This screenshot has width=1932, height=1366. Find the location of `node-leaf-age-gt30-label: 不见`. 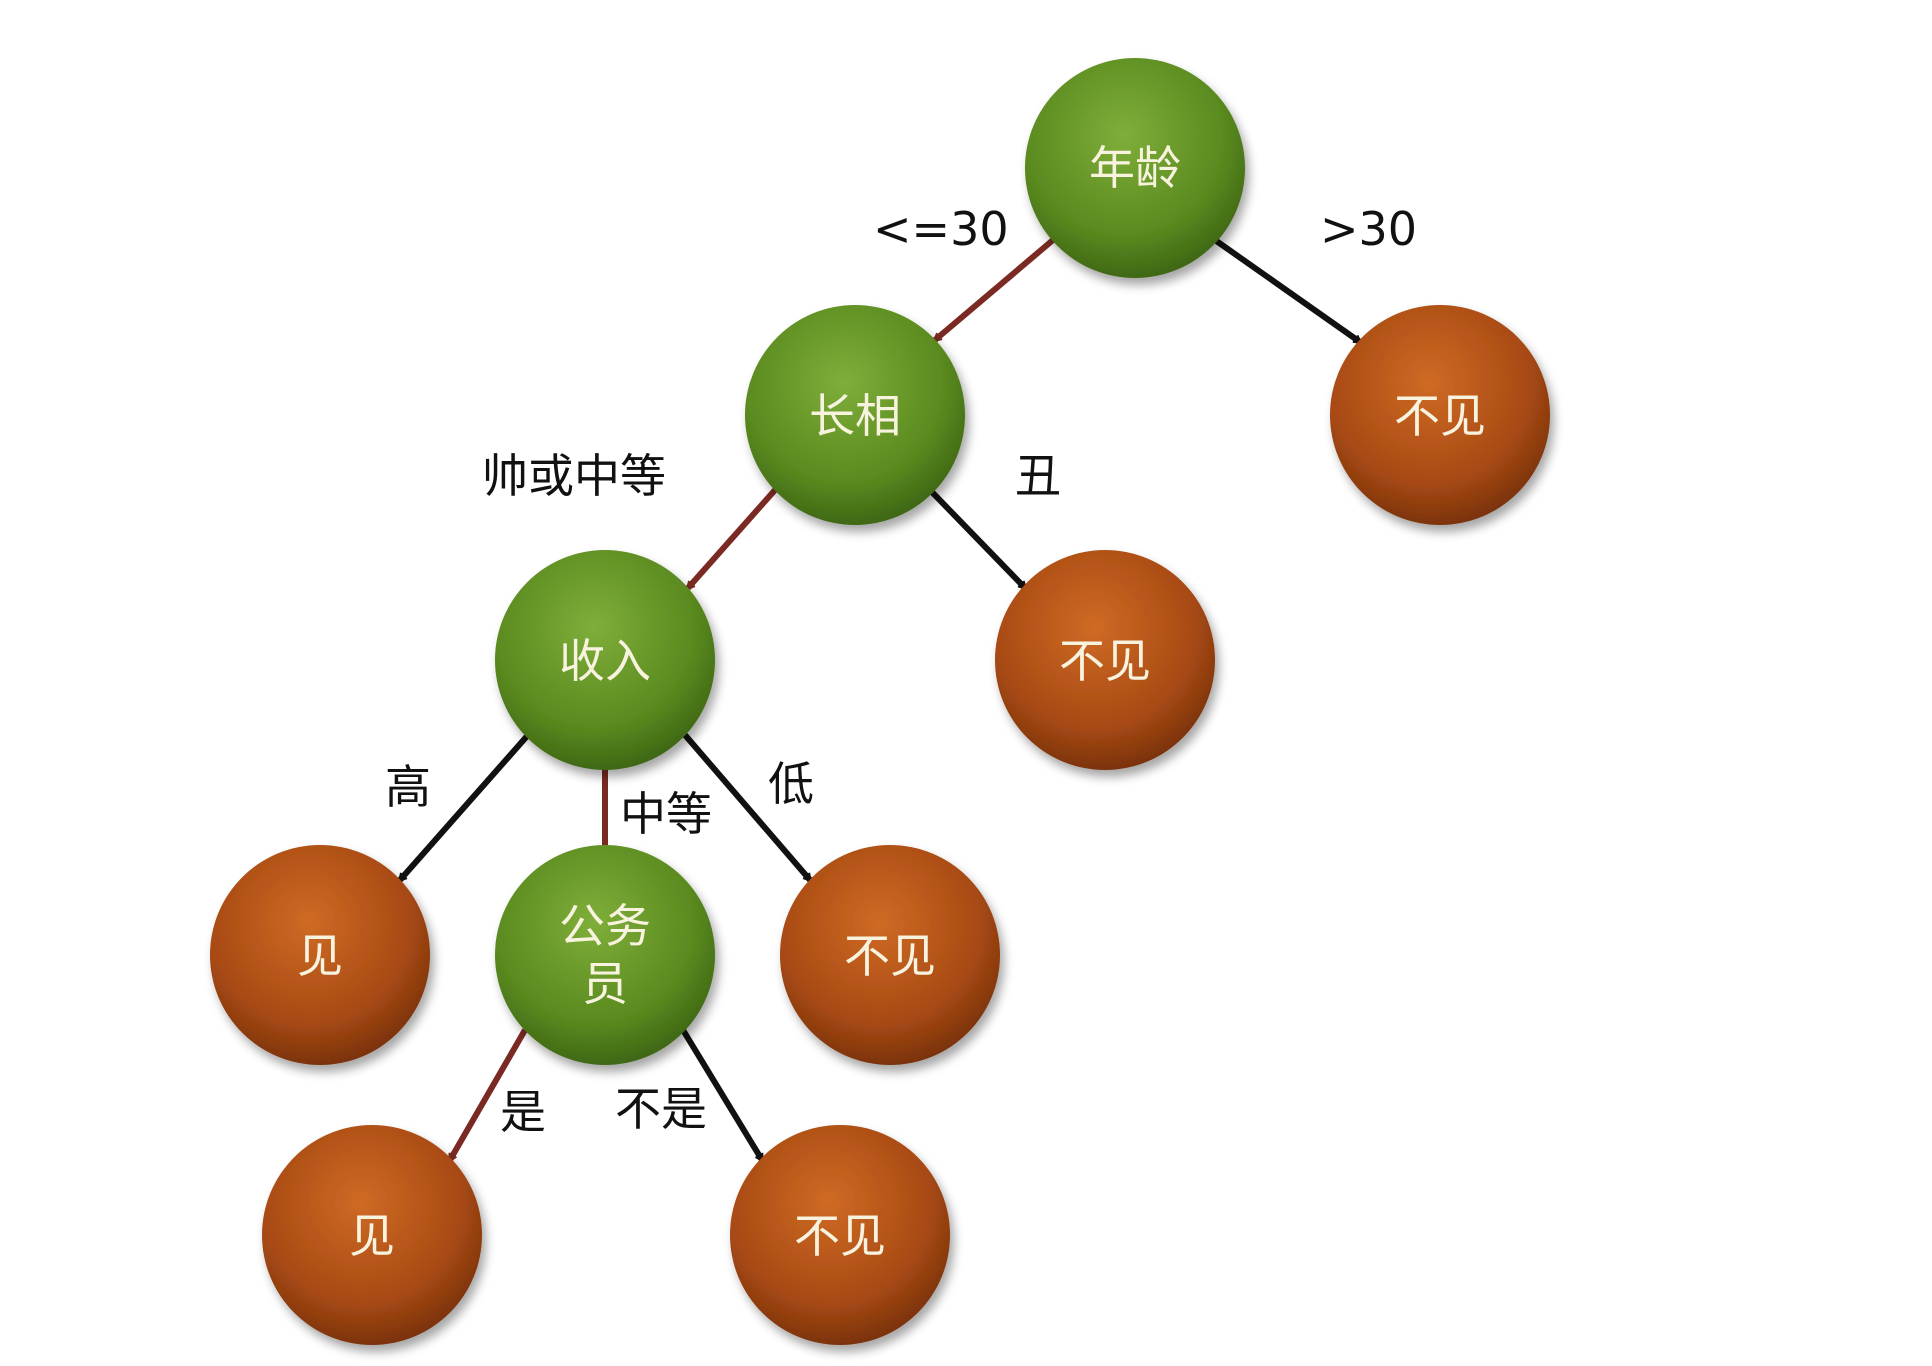

node-leaf-age-gt30-label: 不见 is located at coordinates (1440, 416).